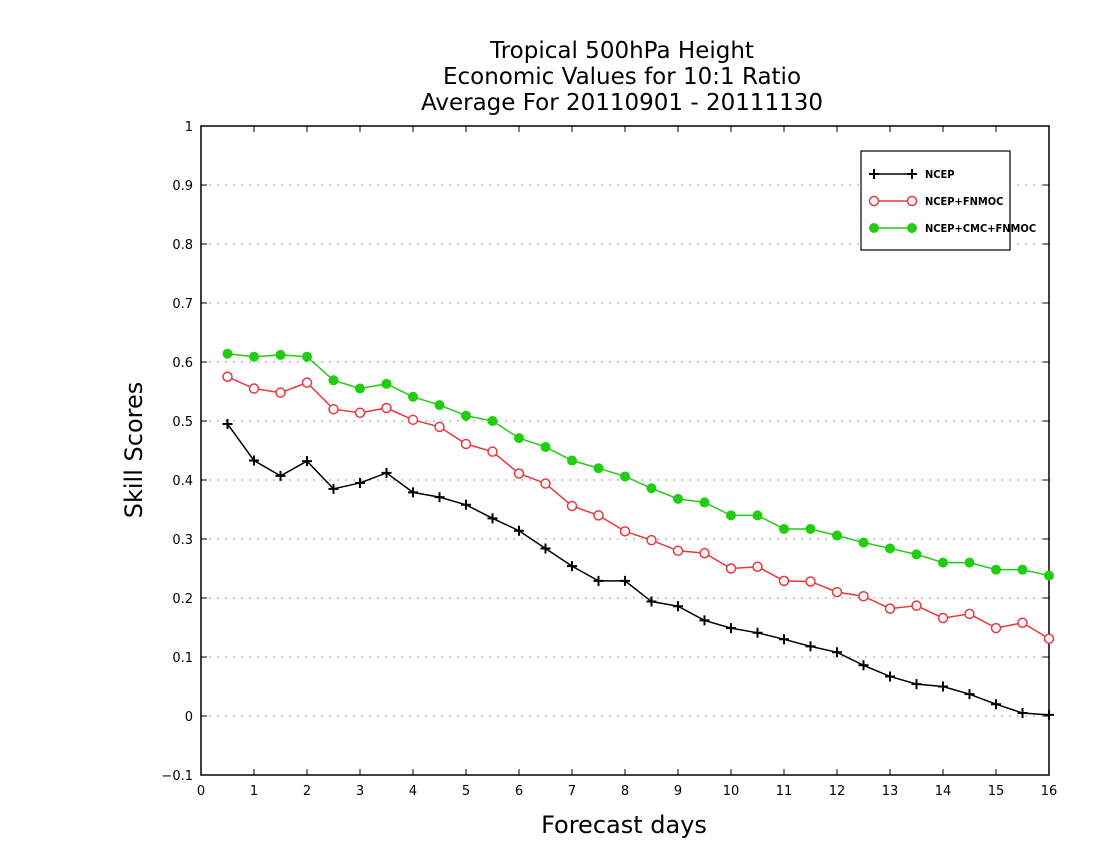 The image size is (1100, 850). What do you see at coordinates (254, 791) in the screenshot?
I see `x-tick-label: 1` at bounding box center [254, 791].